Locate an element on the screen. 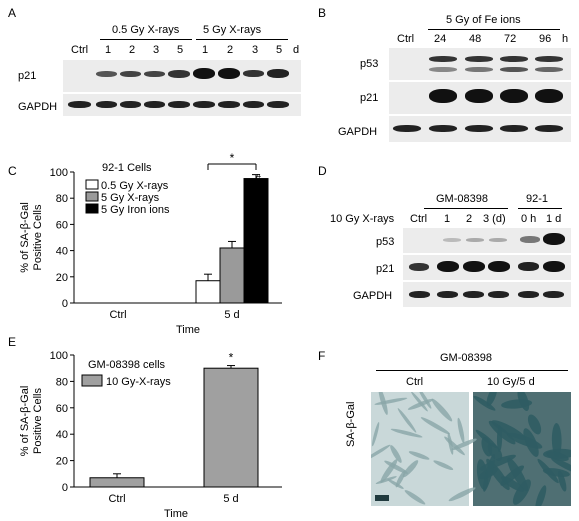  panel-d-label: D is located at coordinates (322, 171).